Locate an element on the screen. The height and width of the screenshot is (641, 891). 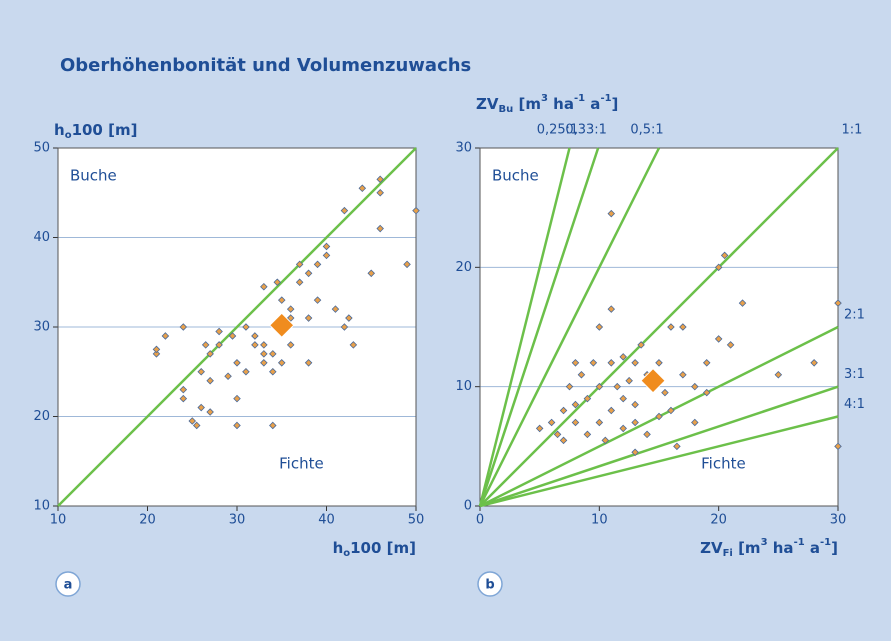
axis-label: ho​100 [m] is located at coordinates (374, 549).